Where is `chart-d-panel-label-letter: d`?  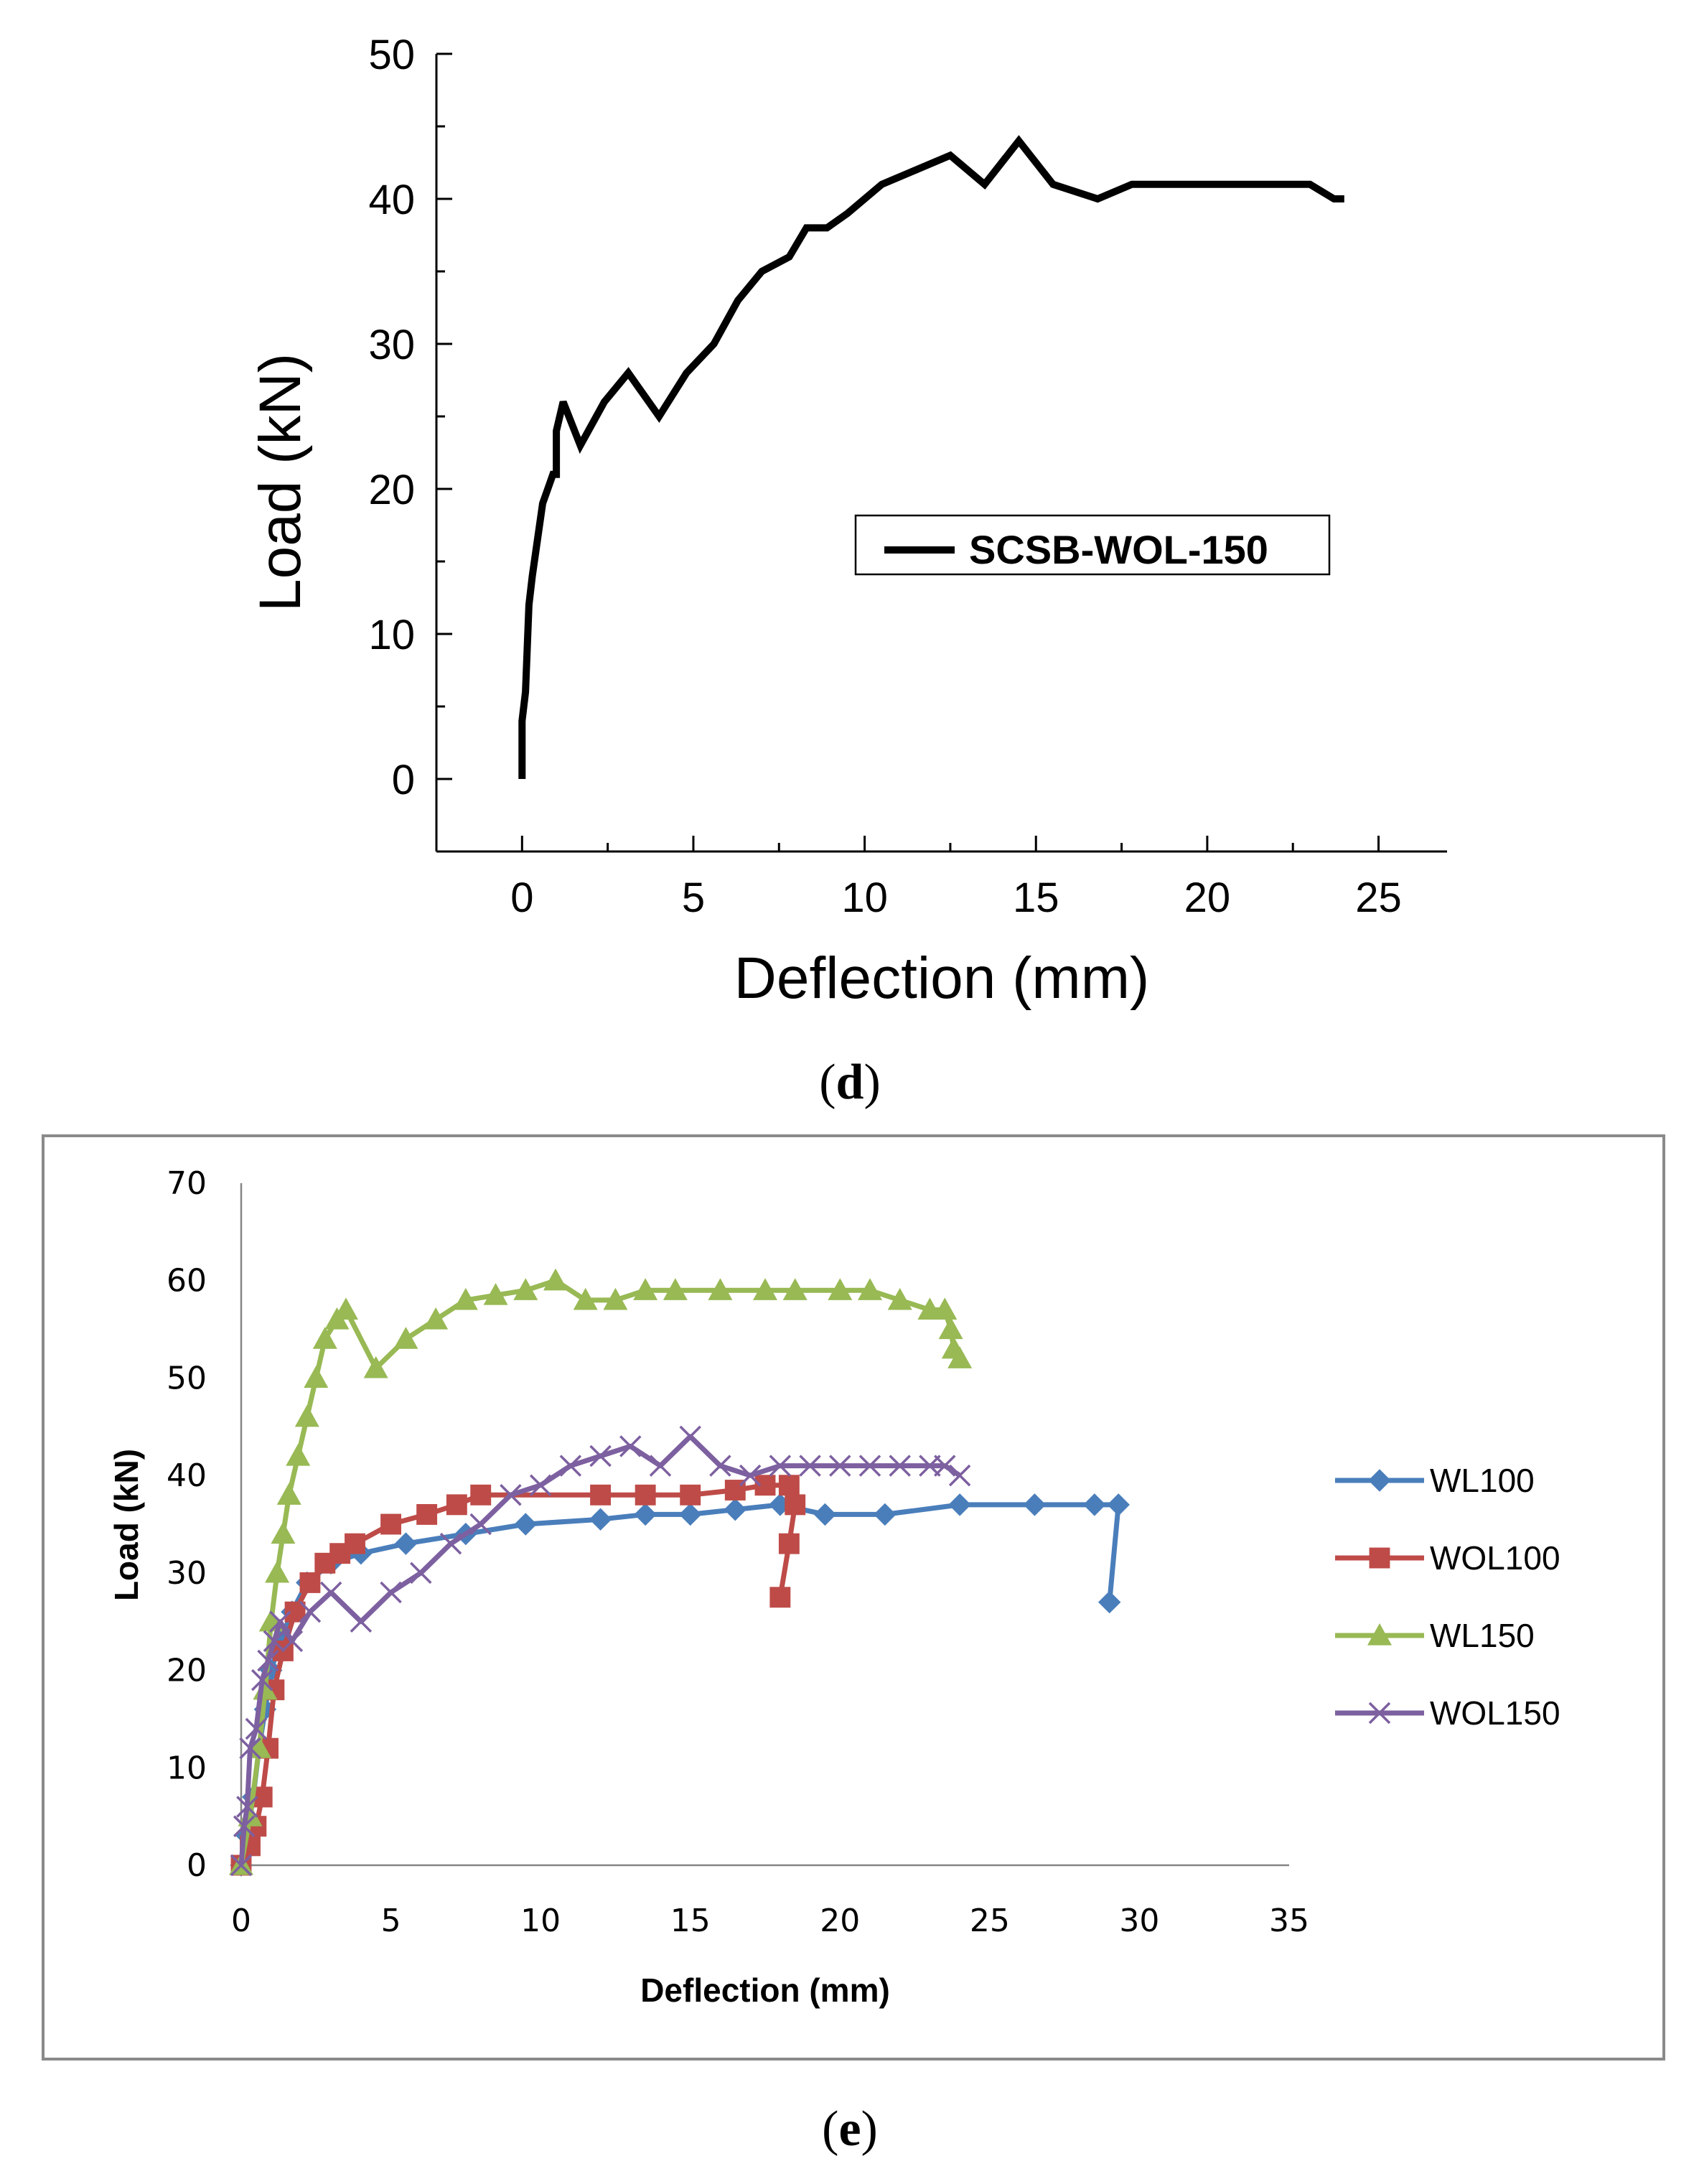
chart-d-panel-label-letter: d is located at coordinates (850, 1082).